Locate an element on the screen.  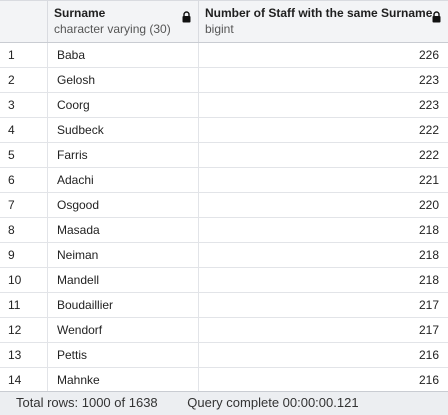
table-row: 9 Neiman 218 is located at coordinates (224, 255).